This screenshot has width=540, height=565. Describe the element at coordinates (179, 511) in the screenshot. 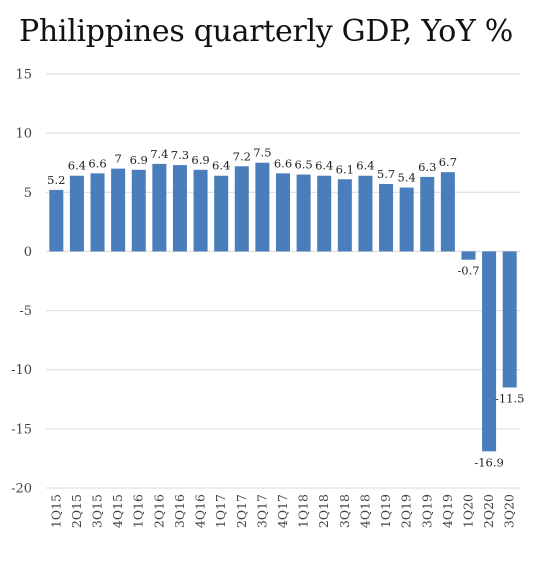

I see `x-category-label: 3Q16` at that location.